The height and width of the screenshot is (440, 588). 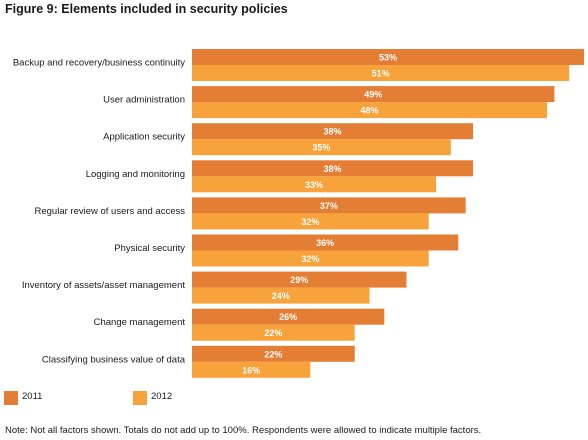 I want to click on category-label: User administration, so click(x=144, y=100).